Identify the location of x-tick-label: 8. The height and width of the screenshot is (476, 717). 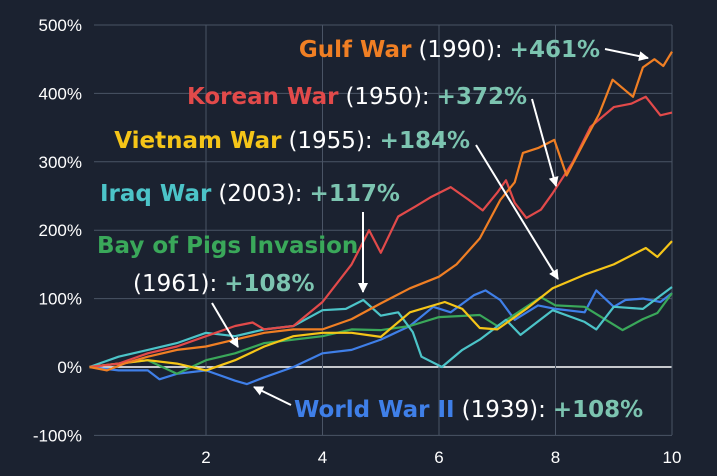
(555, 457).